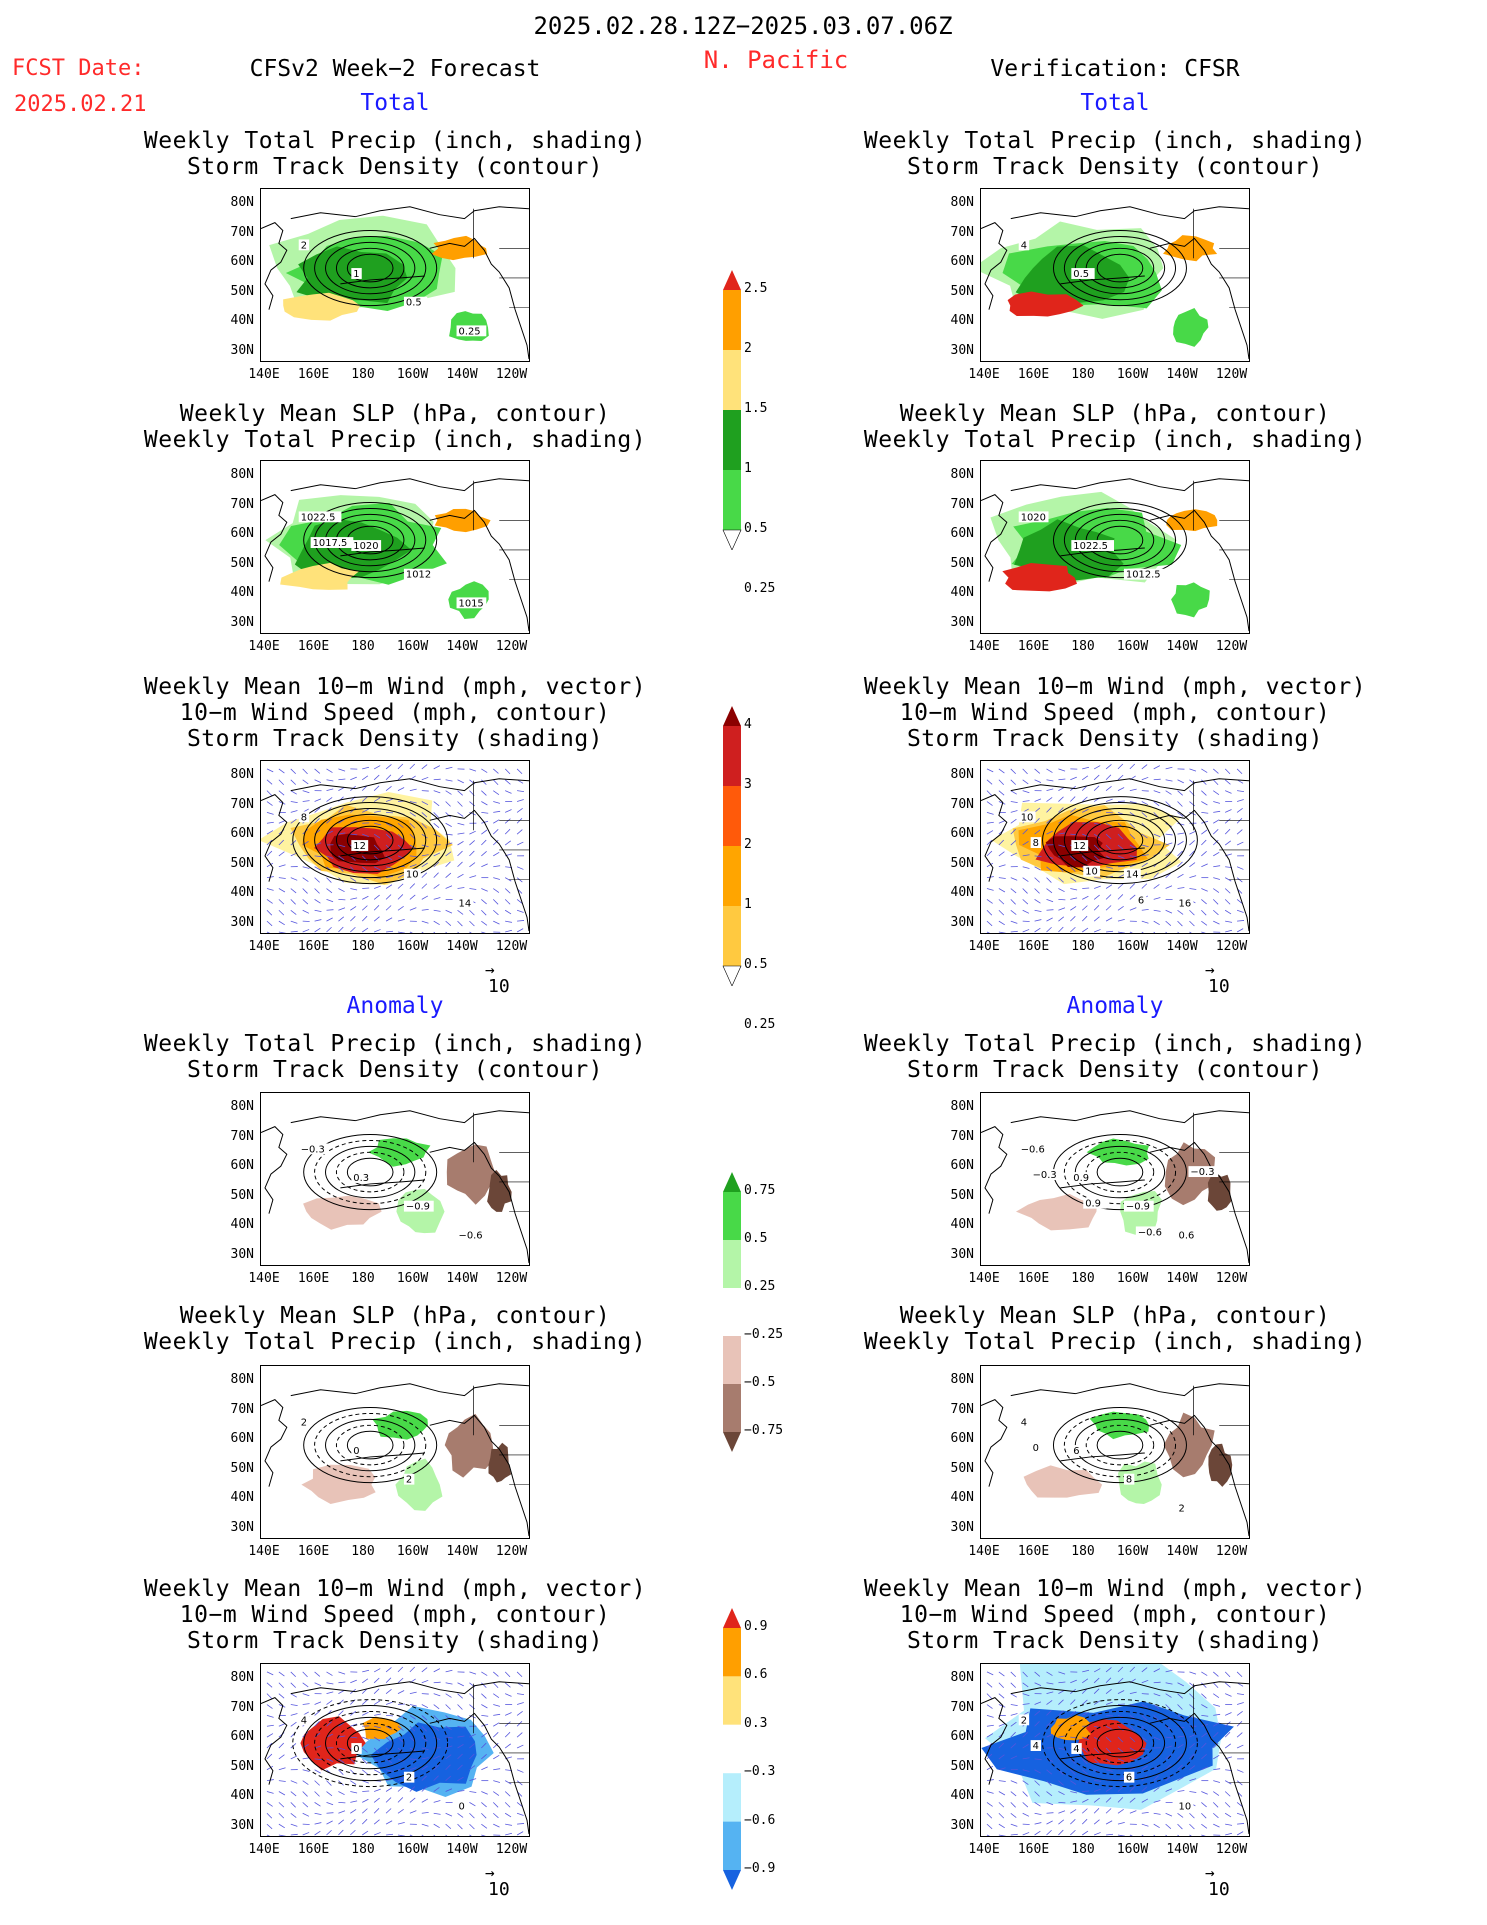 The width and height of the screenshot is (1487, 1925). I want to click on panel-title-line: Storm Track Density (contour), so click(395, 1070).